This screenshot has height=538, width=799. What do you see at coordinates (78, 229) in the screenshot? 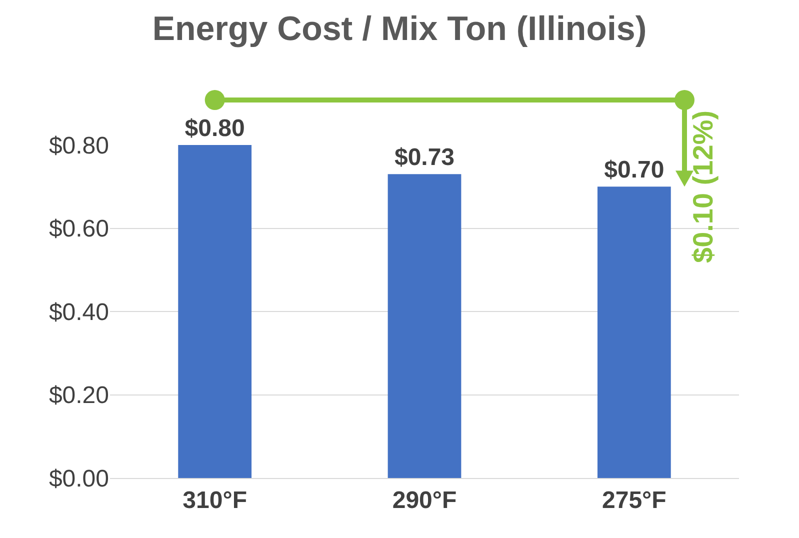
I see `y-tick-label: $0.60` at bounding box center [78, 229].